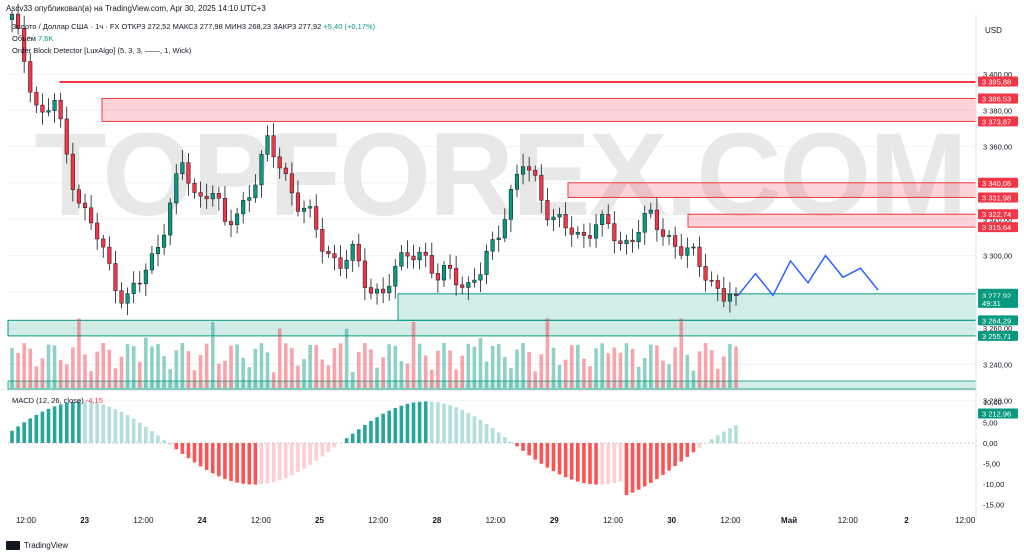 This screenshot has height=554, width=1024. I want to click on brand-name: TradingView, so click(46, 545).